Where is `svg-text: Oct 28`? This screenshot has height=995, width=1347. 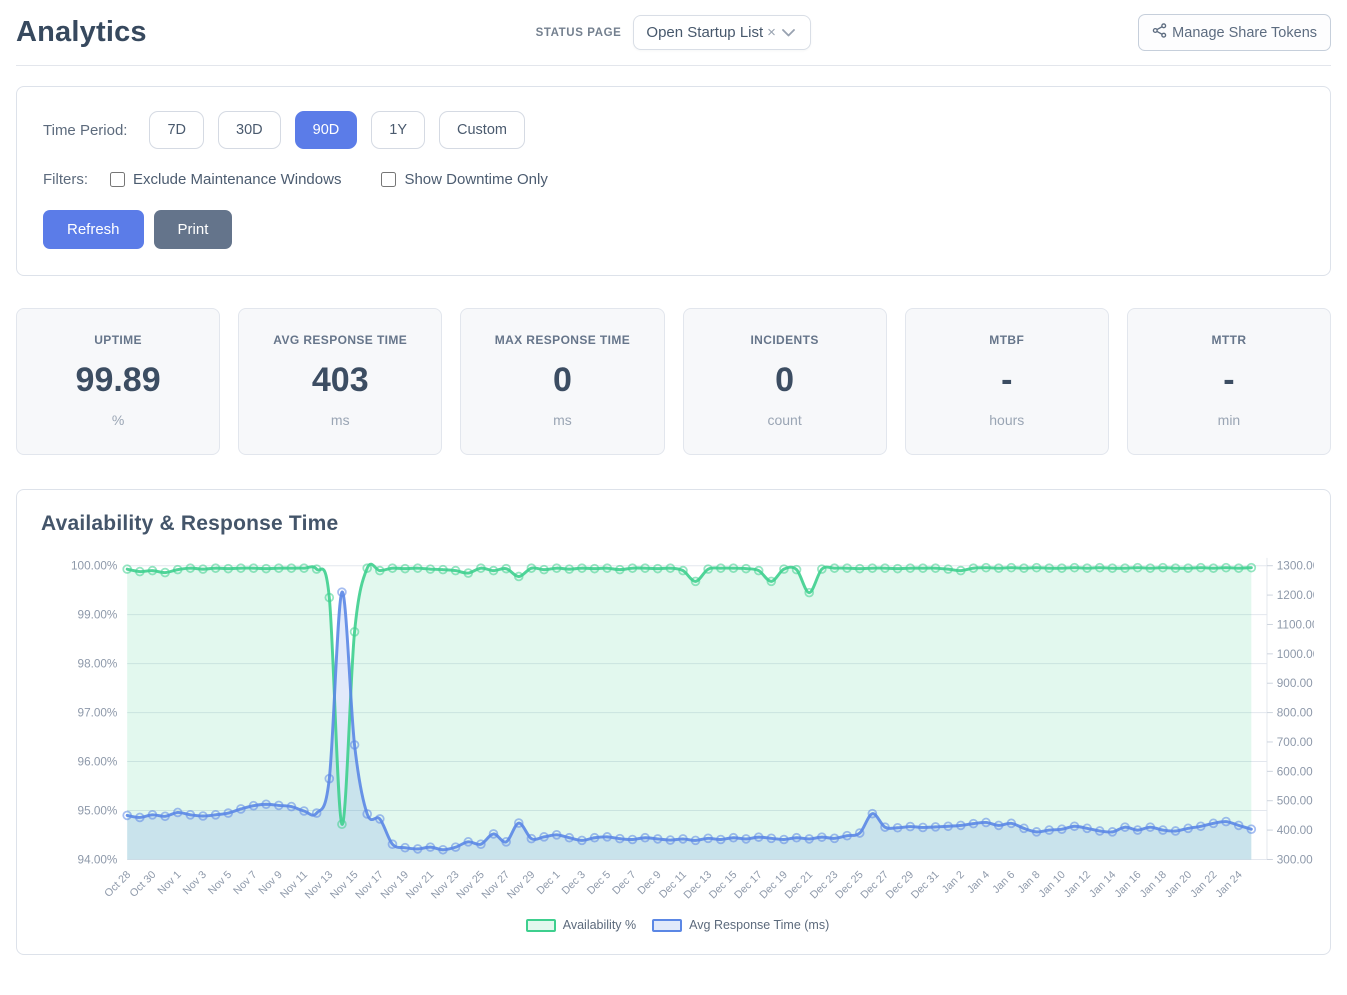 svg-text: Oct 28 is located at coordinates (117, 884).